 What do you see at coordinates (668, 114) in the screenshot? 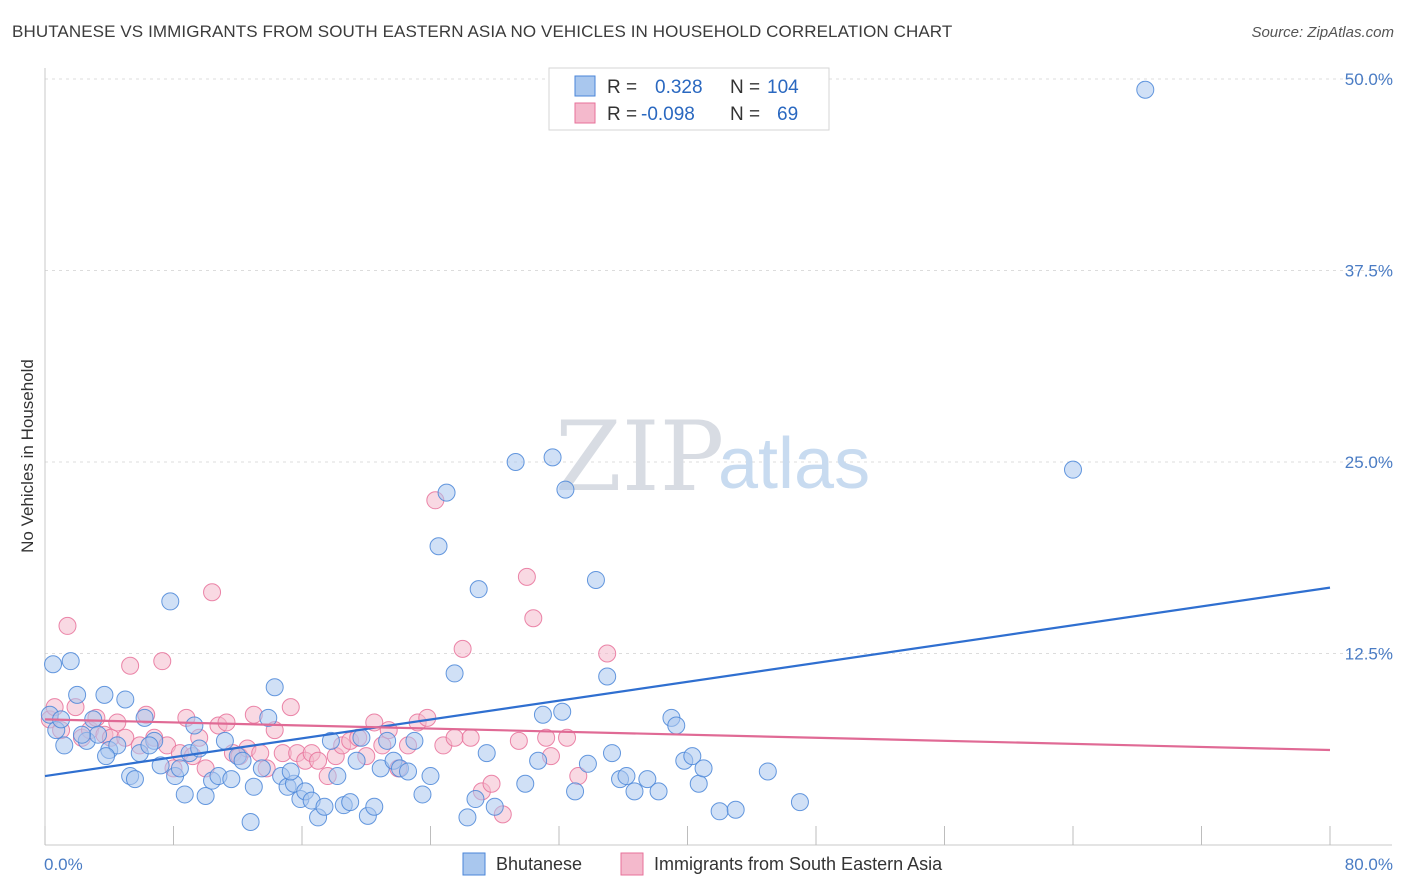
I see `legend-r-value: -0.098` at bounding box center [668, 114].